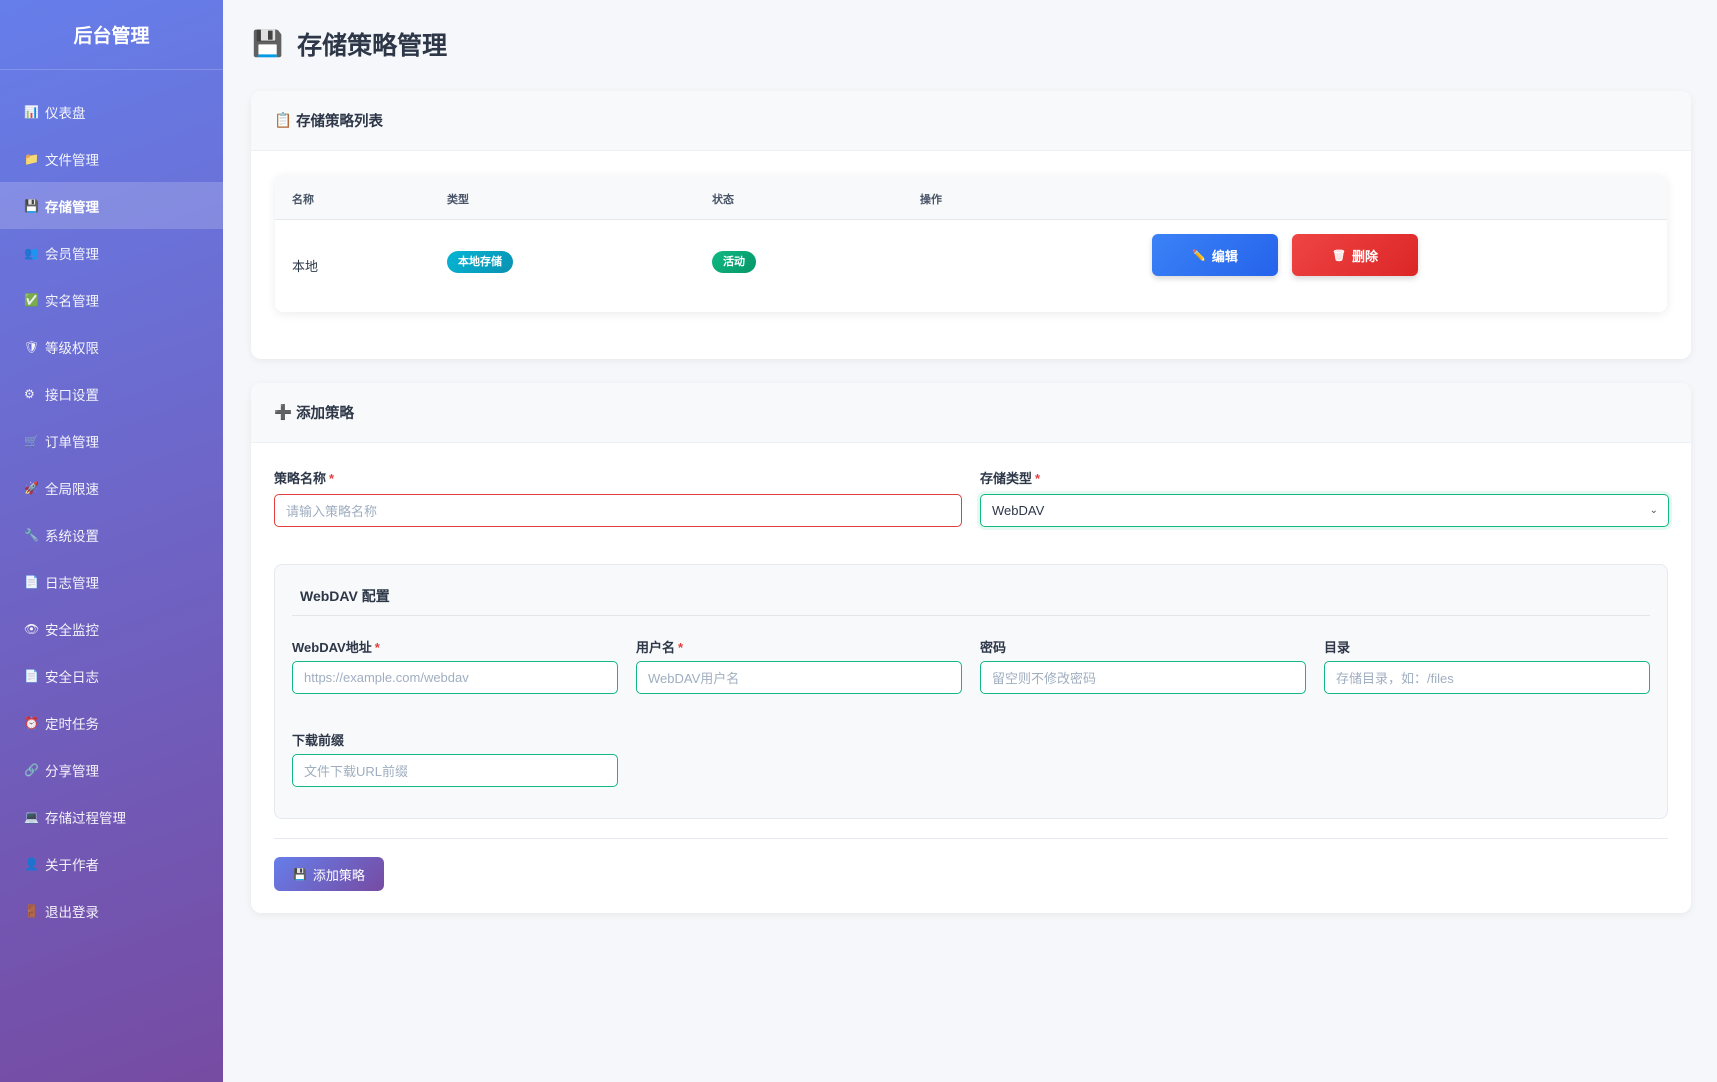 The height and width of the screenshot is (1082, 1717). Describe the element at coordinates (1364, 256) in the screenshot. I see `delete-label: 删除` at that location.